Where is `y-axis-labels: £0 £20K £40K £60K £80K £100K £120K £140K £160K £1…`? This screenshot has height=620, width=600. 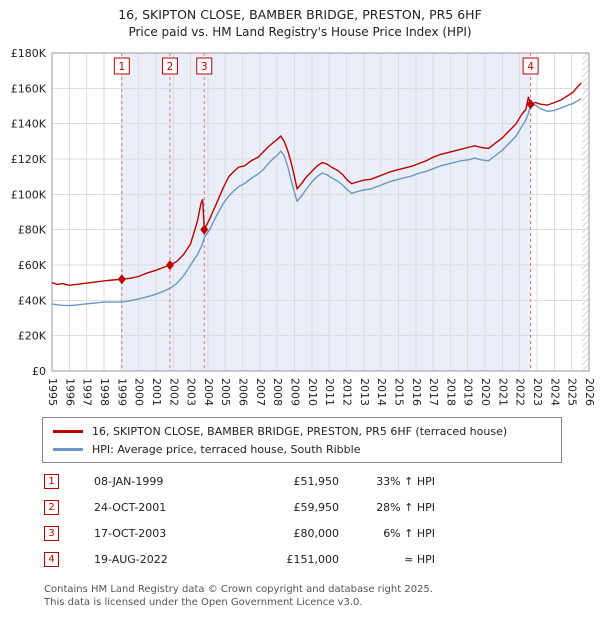
y-axis-labels: £0 £20K £40K £60K £80K £100K £120K £140K £160K £1… is located at coordinates (29, 212).